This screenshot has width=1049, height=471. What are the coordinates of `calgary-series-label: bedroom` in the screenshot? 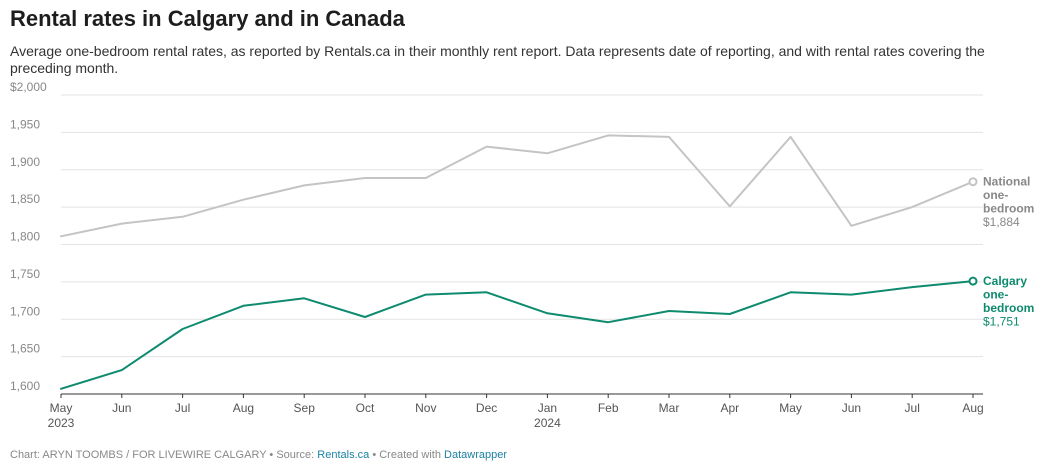 It's located at (1008, 308).